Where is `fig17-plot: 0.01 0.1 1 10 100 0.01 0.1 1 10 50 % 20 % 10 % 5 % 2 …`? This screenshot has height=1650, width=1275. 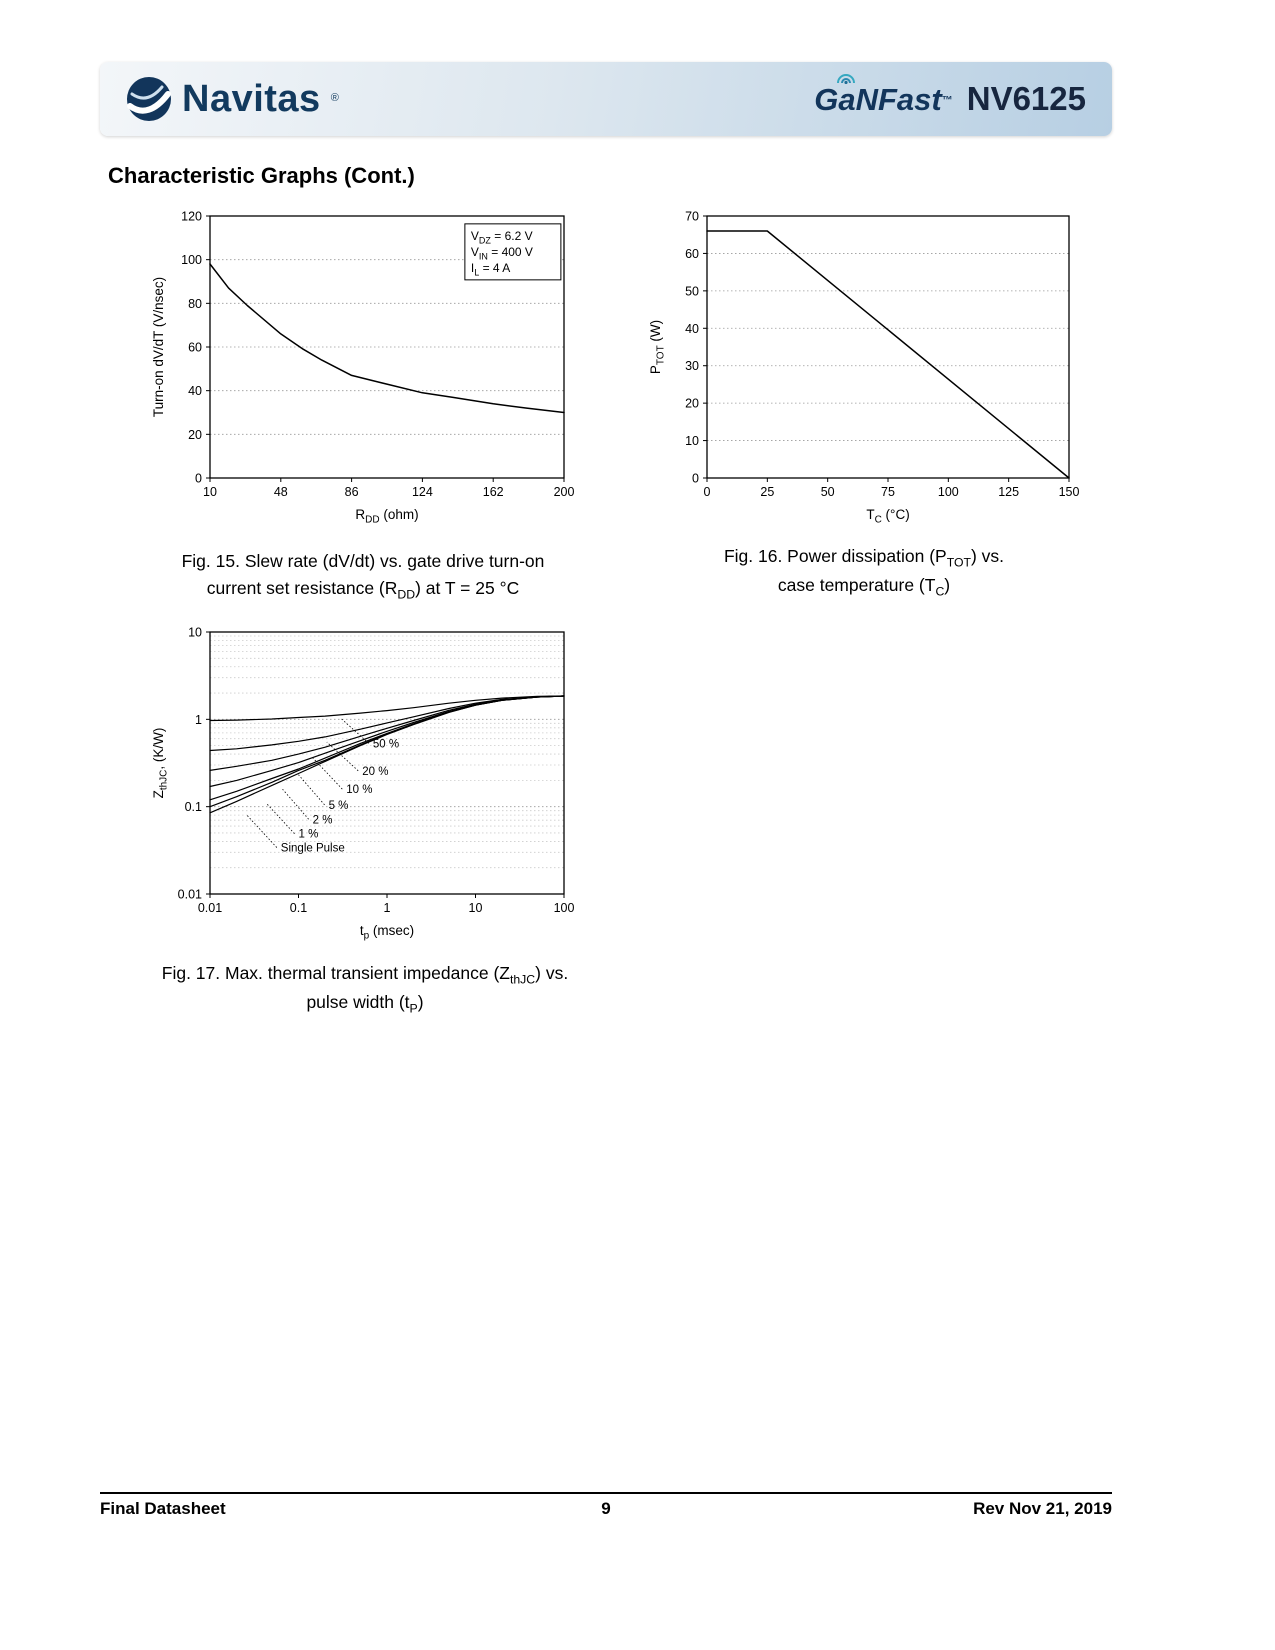 fig17-plot: 0.01 0.1 1 10 100 0.01 0.1 1 10 50 % 20 % 10 % 5 % 2 … is located at coordinates (363, 784).